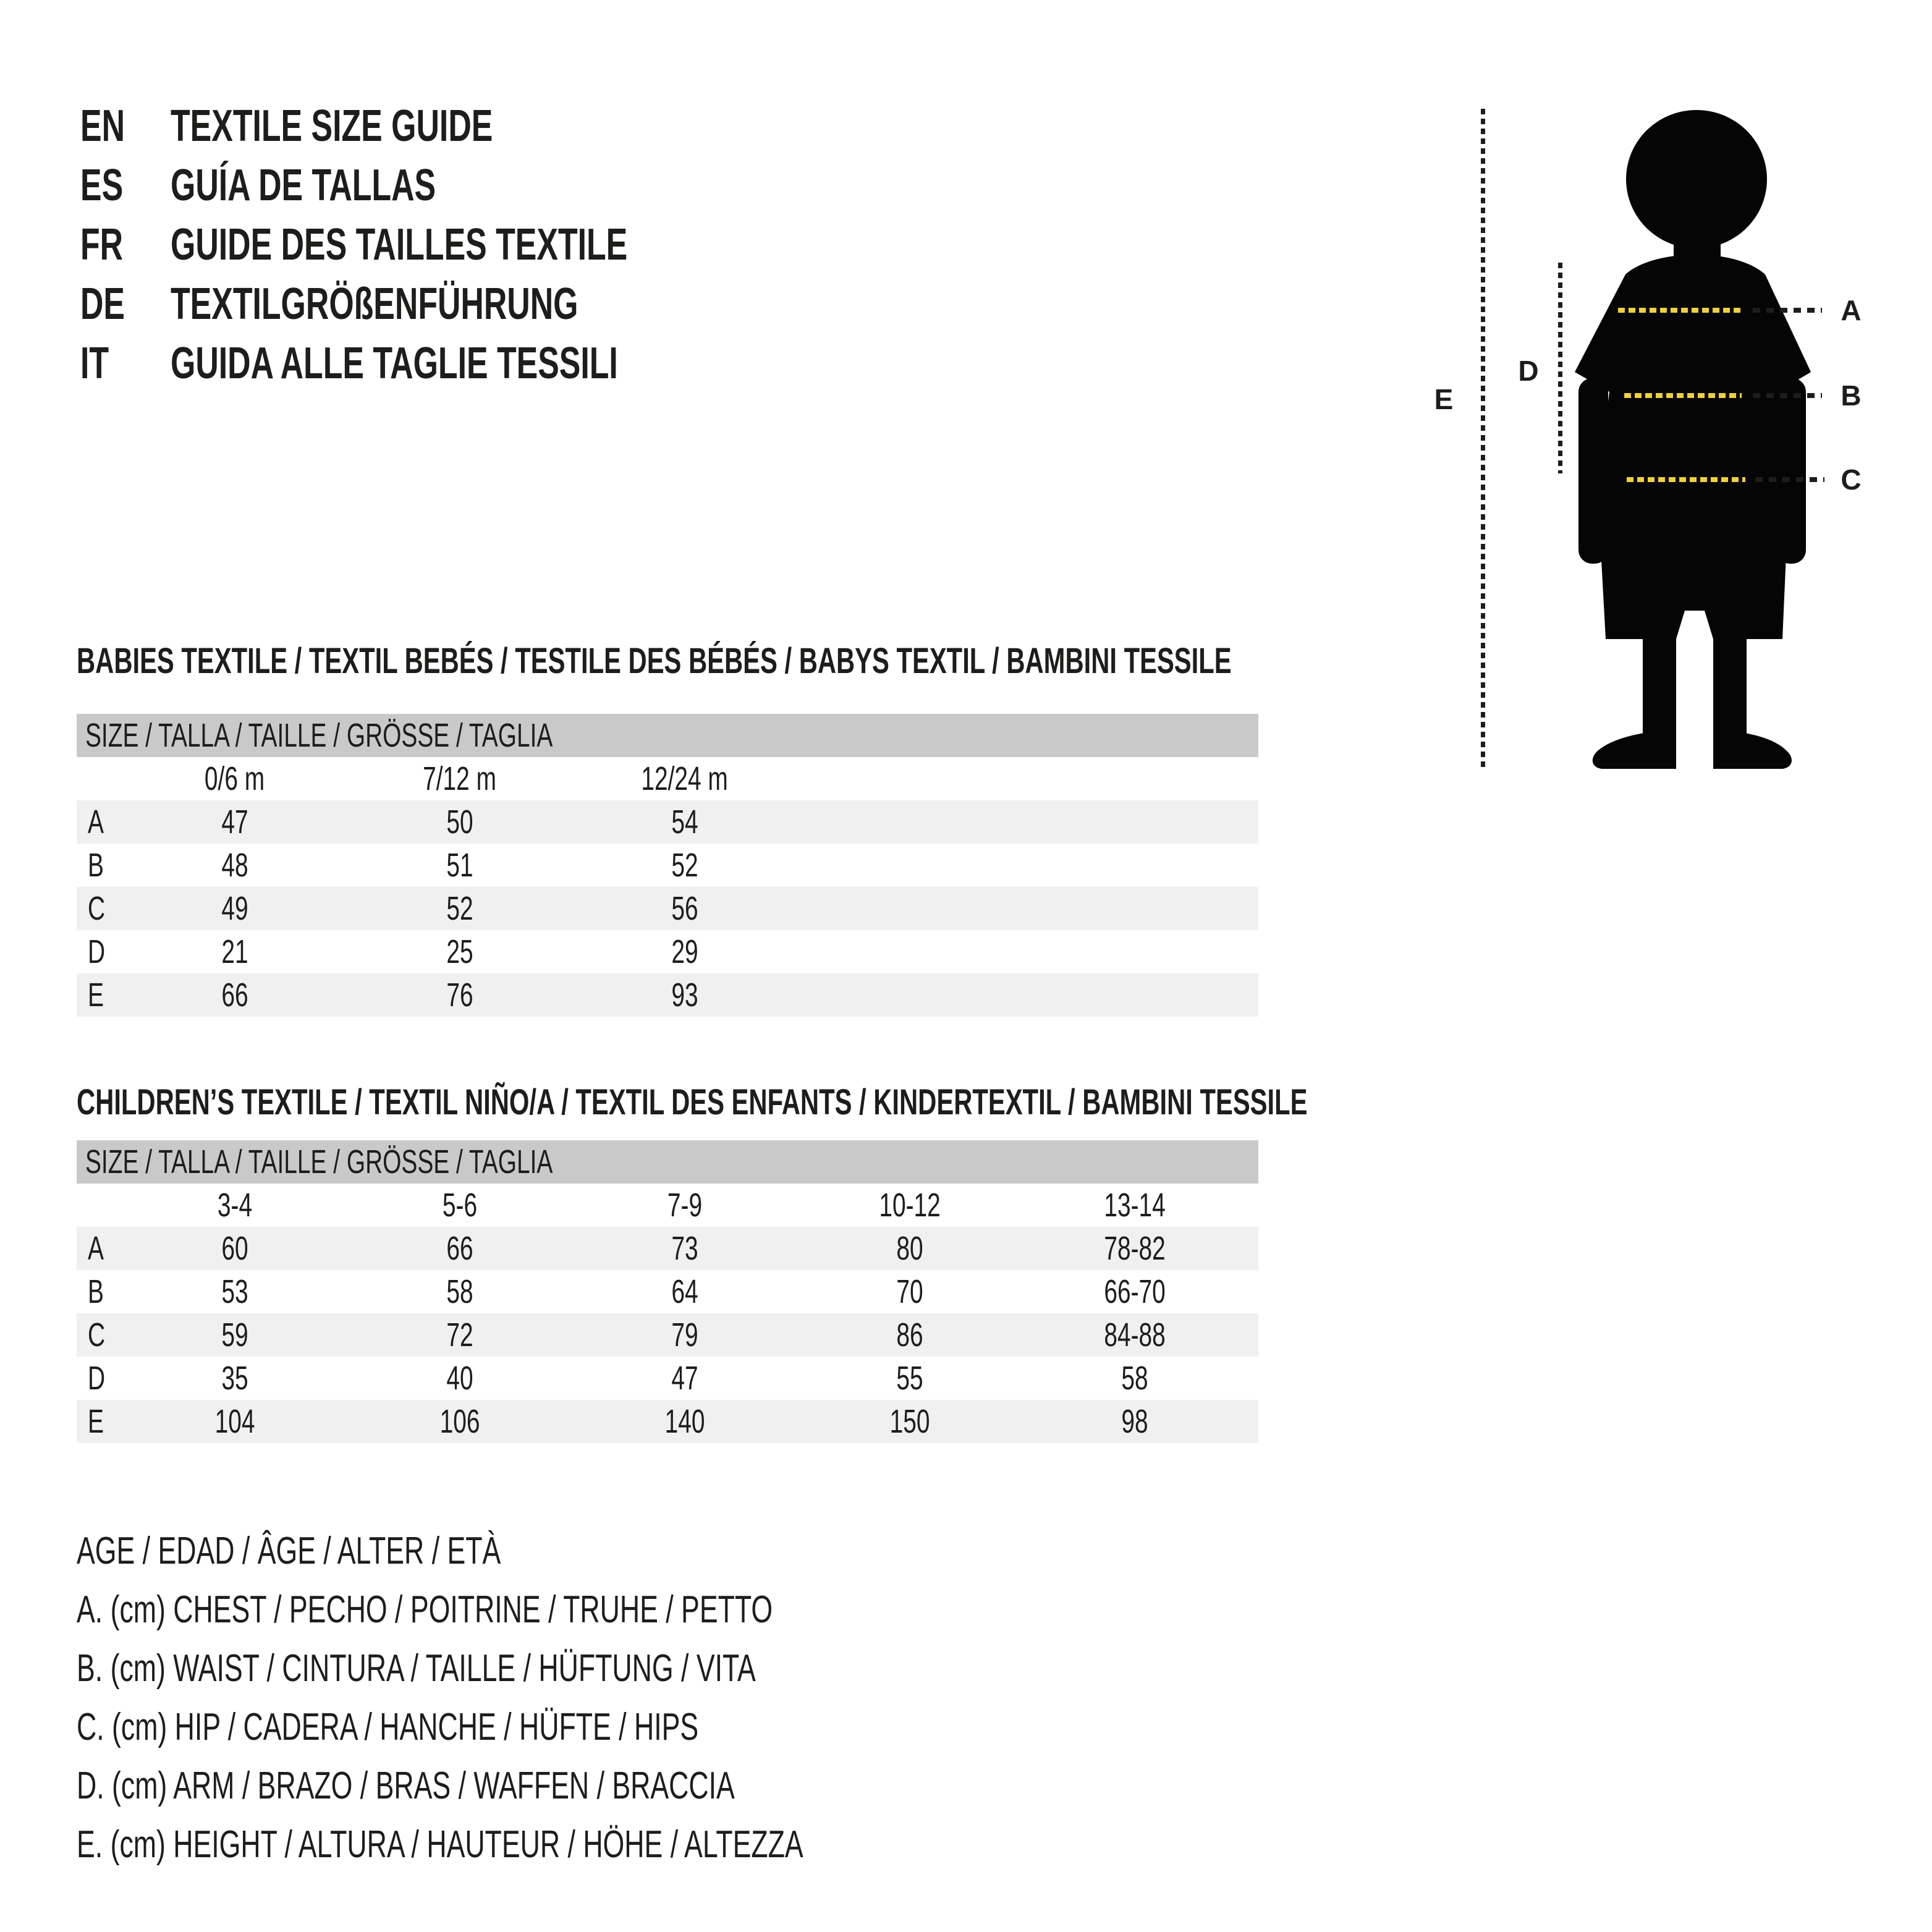 This screenshot has width=1932, height=1932. Describe the element at coordinates (1634, 750) in the screenshot. I see `silhouette-shoe-left` at that location.